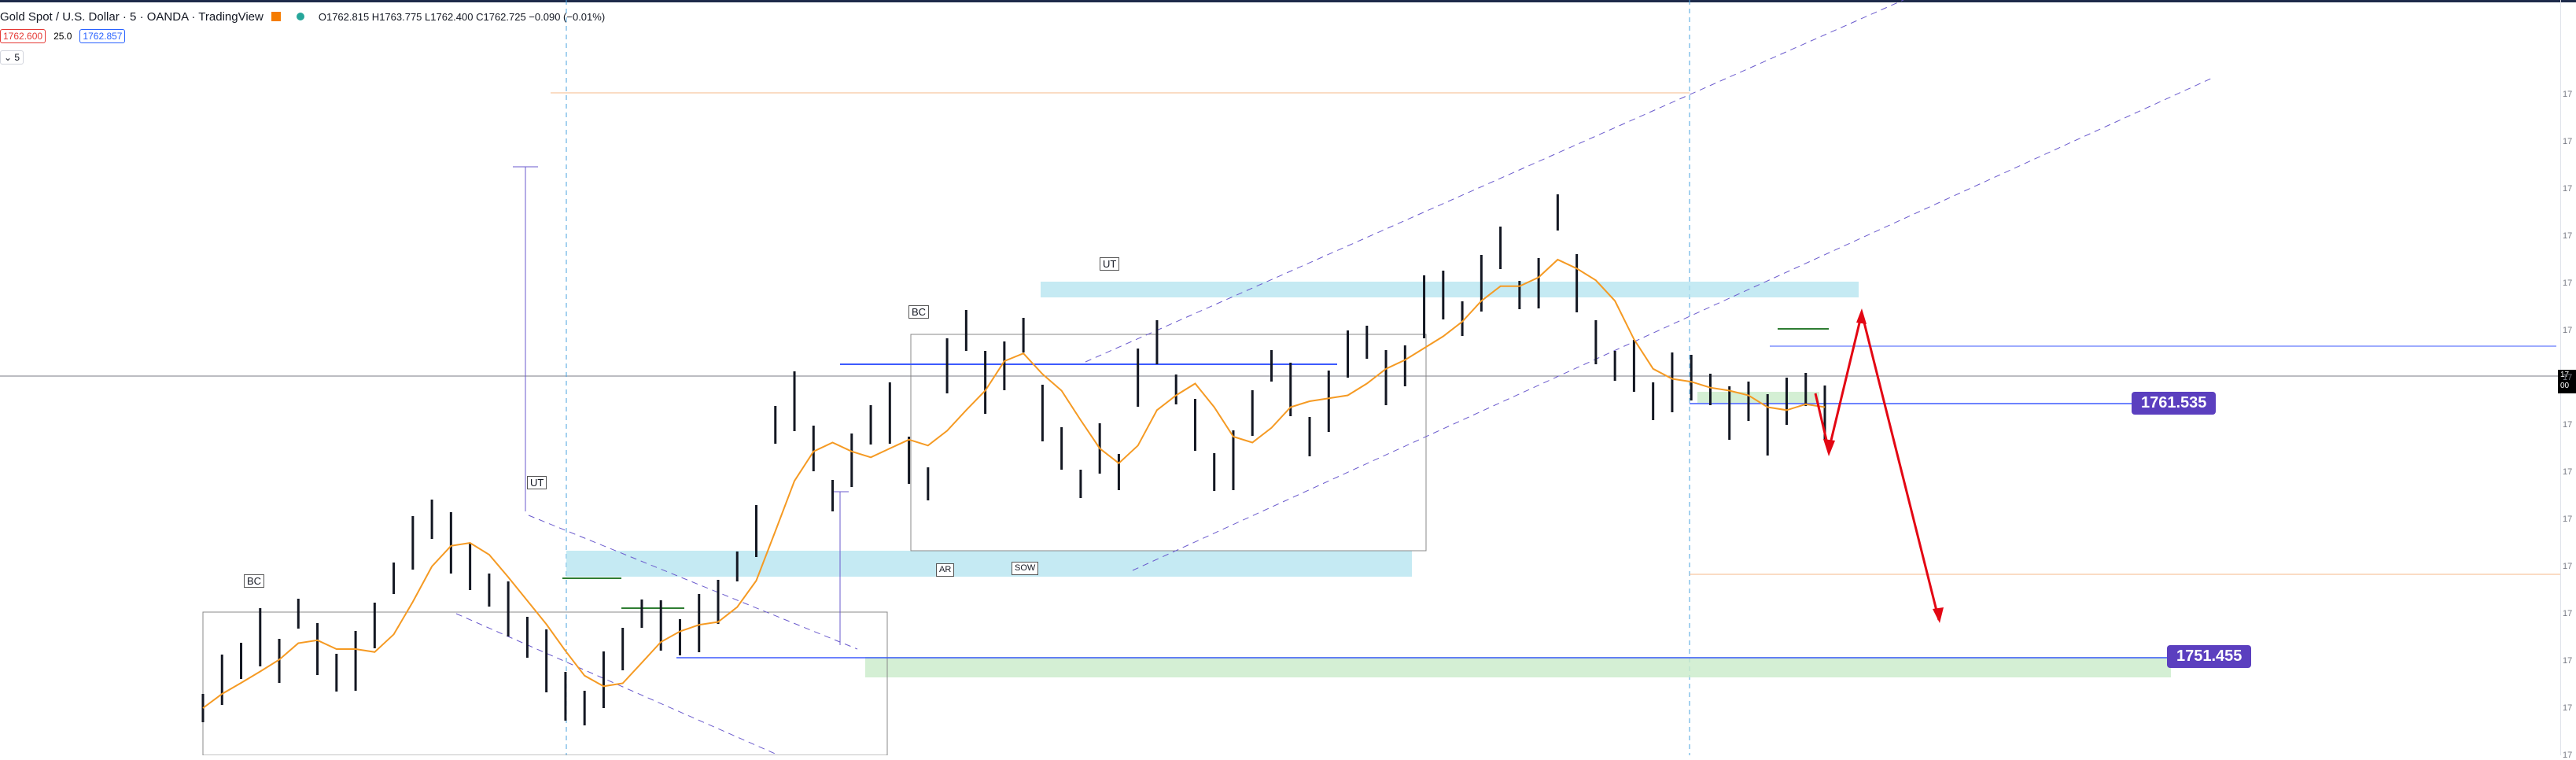  What do you see at coordinates (1288, 1) in the screenshot?
I see `top-bar` at bounding box center [1288, 1].